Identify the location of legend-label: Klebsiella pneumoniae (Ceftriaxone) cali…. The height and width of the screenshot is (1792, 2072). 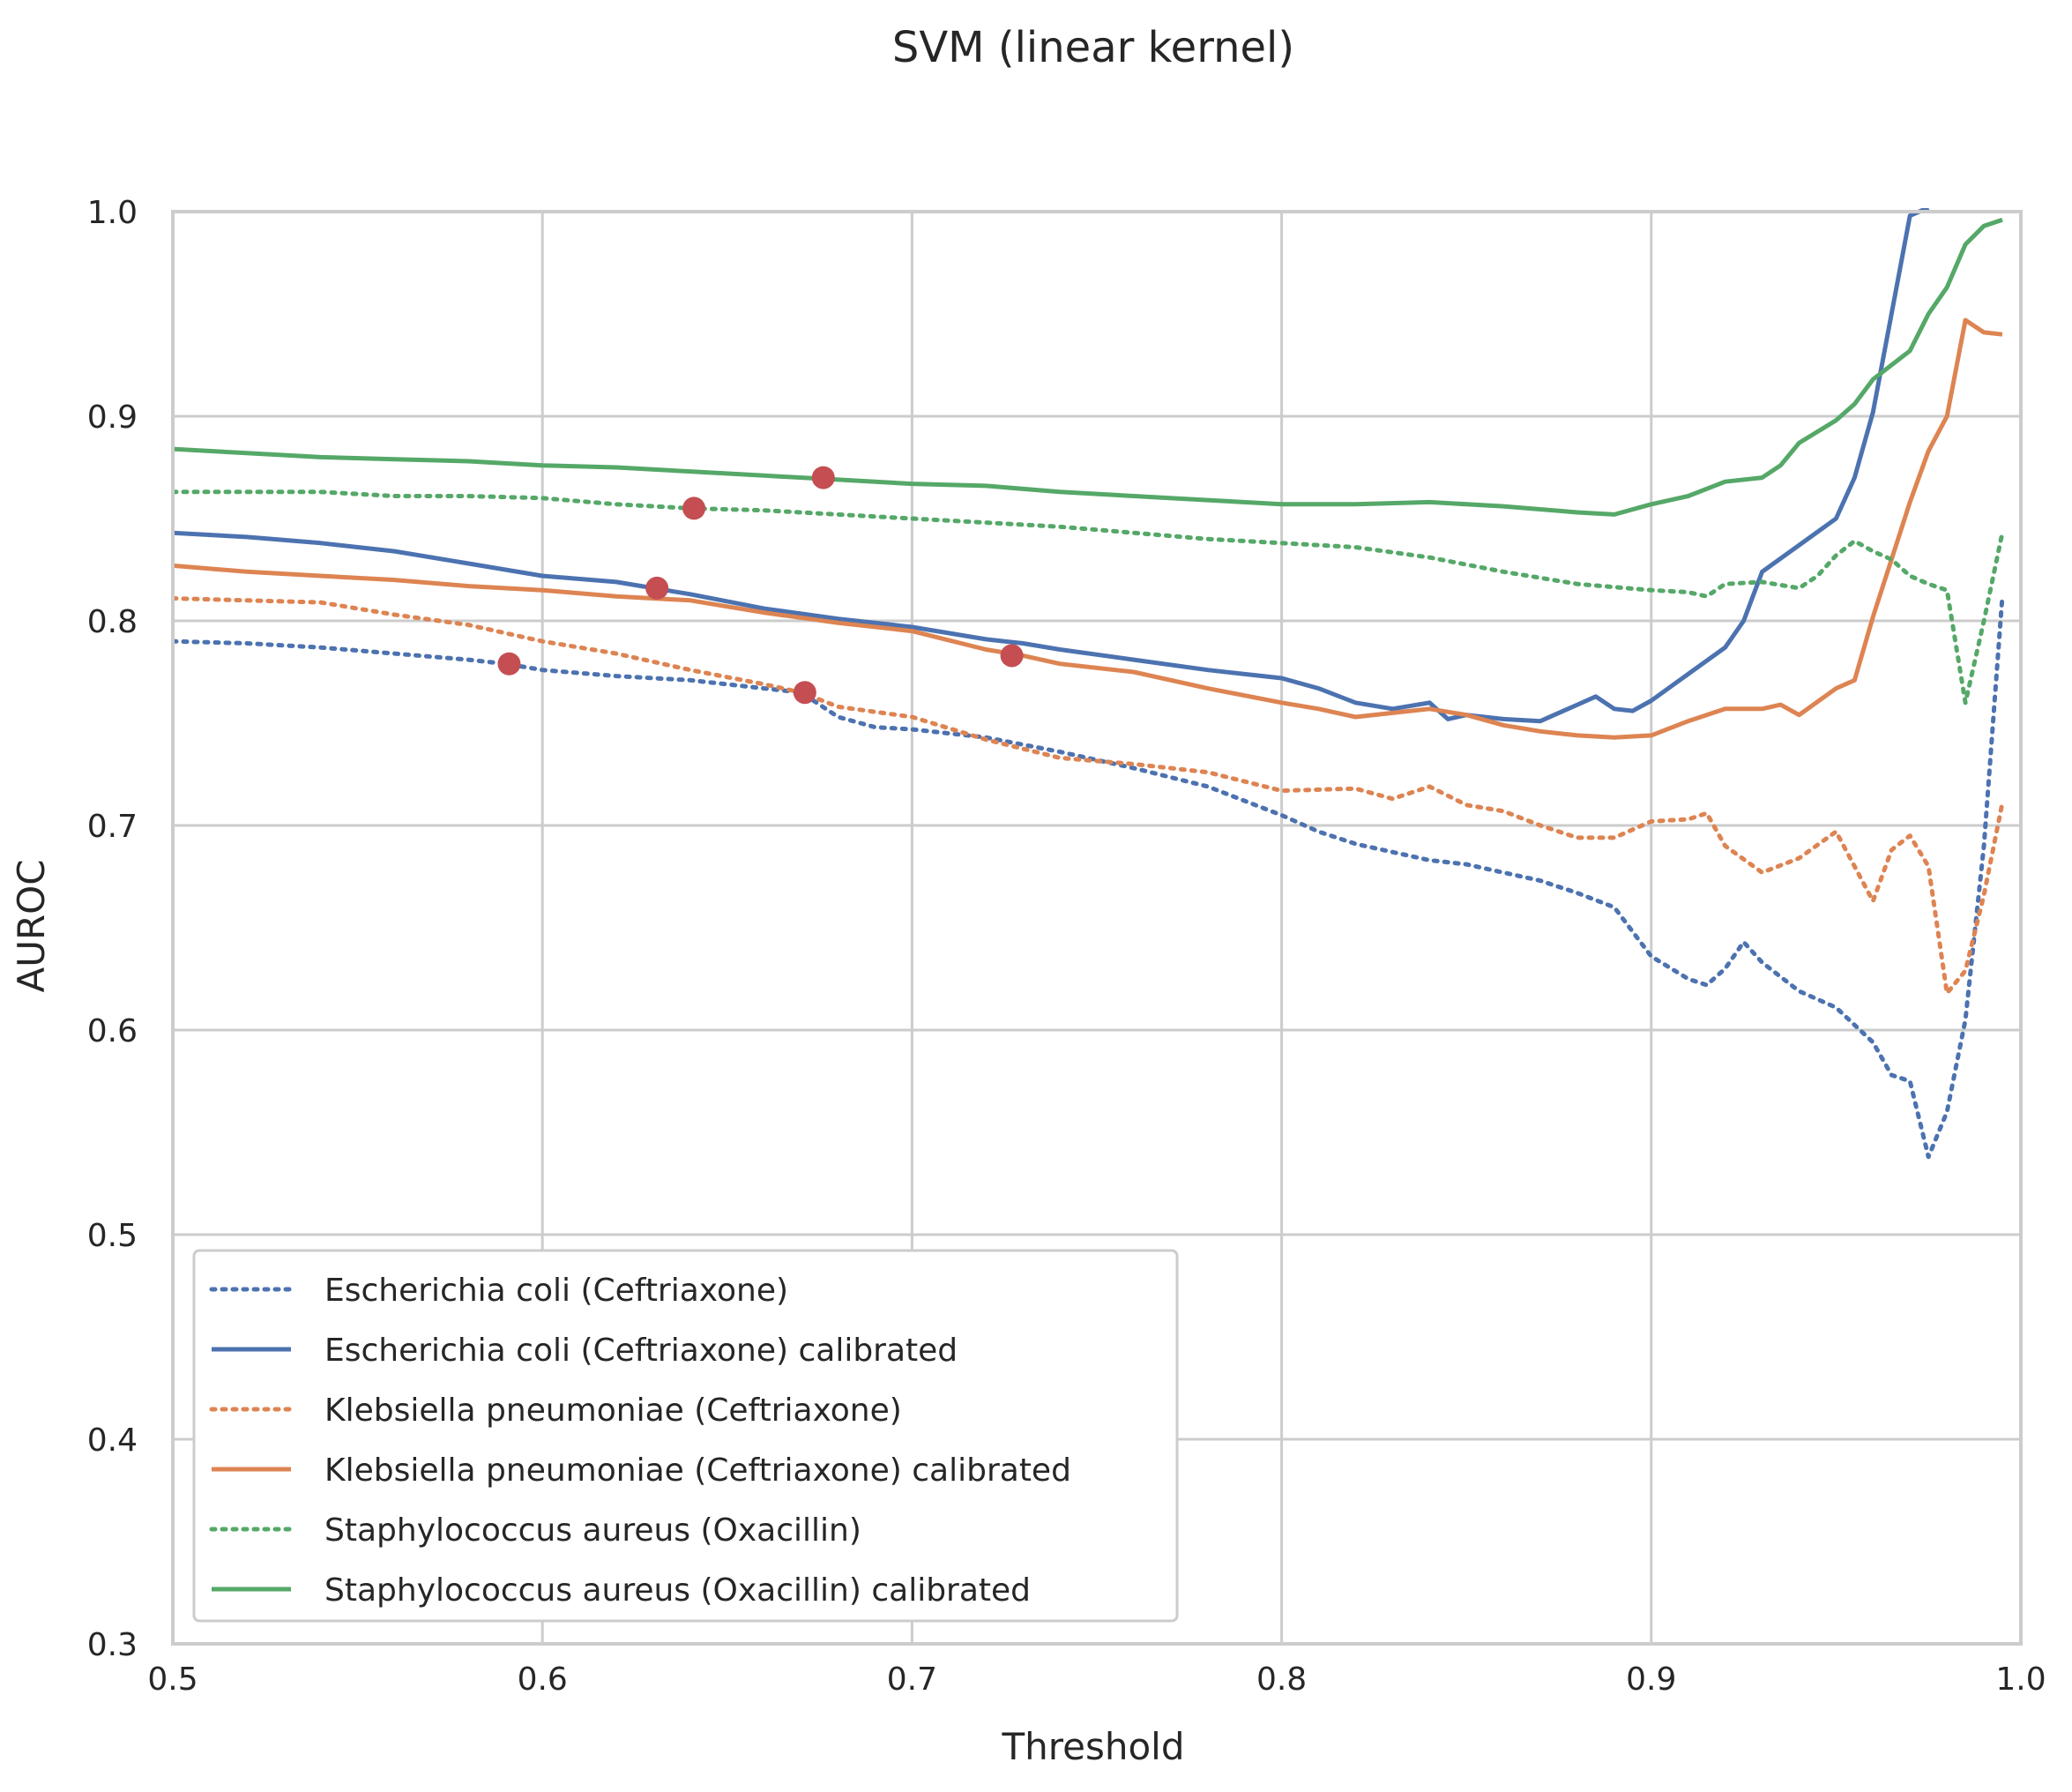
(697, 1470).